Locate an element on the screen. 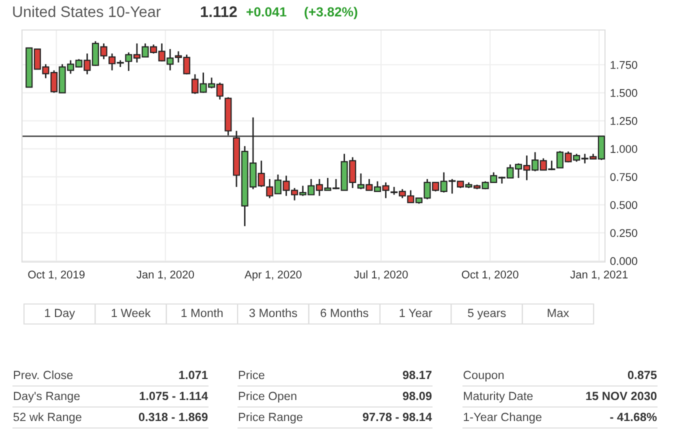 The image size is (681, 445). text: 1 Day is located at coordinates (60, 314).